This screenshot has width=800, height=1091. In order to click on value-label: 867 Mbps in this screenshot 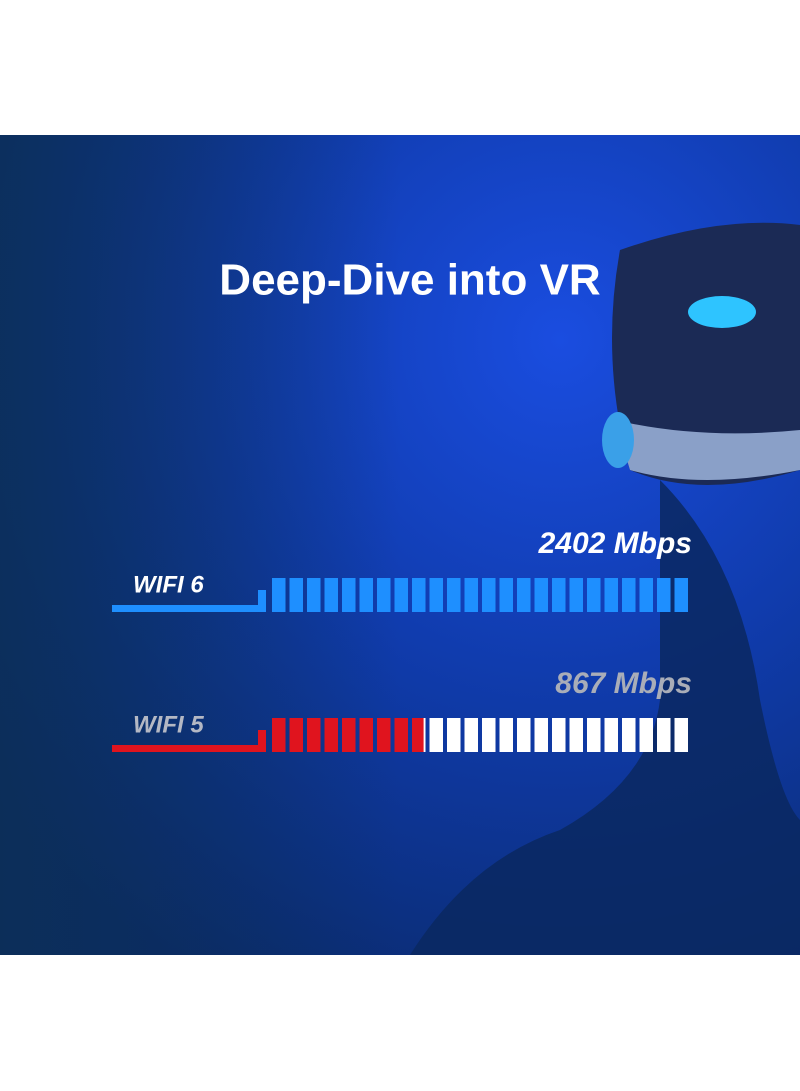, I will do `click(623, 683)`.